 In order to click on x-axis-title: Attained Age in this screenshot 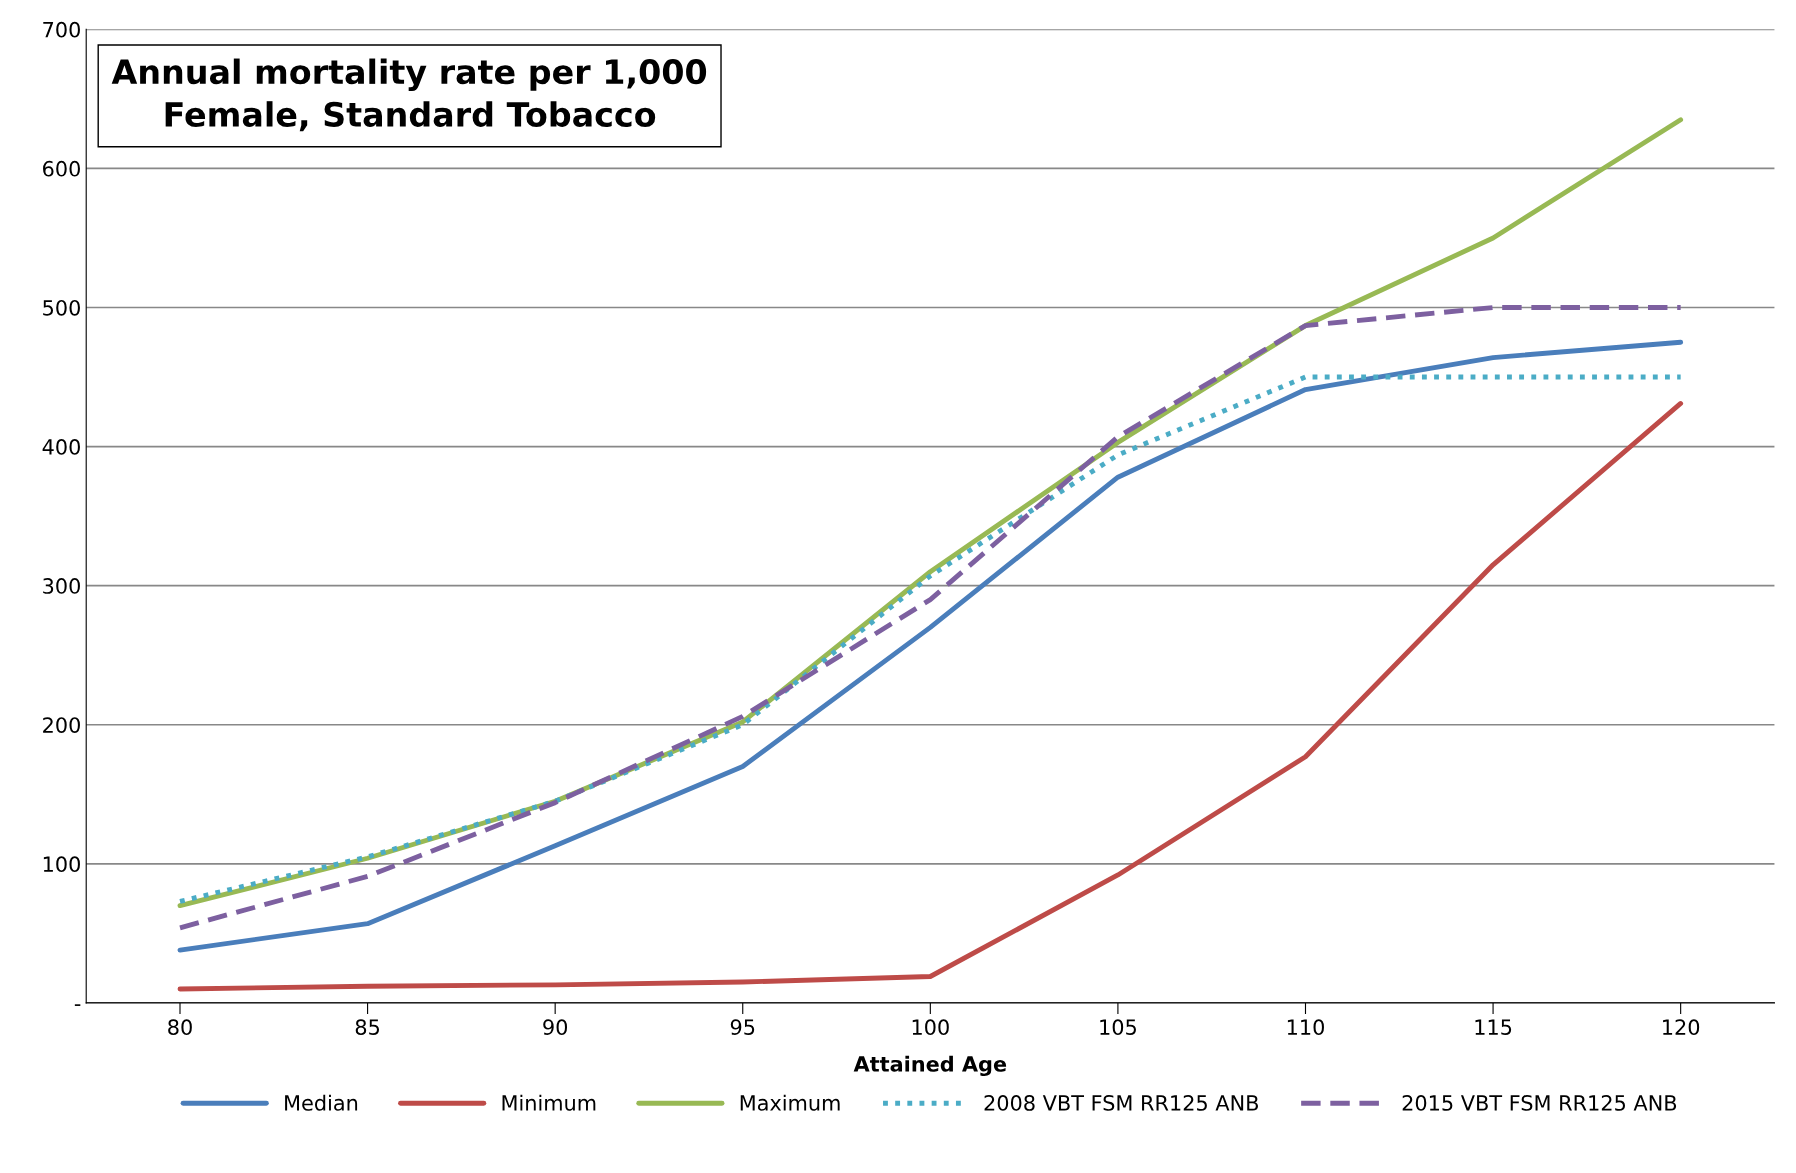, I will do `click(930, 1066)`.